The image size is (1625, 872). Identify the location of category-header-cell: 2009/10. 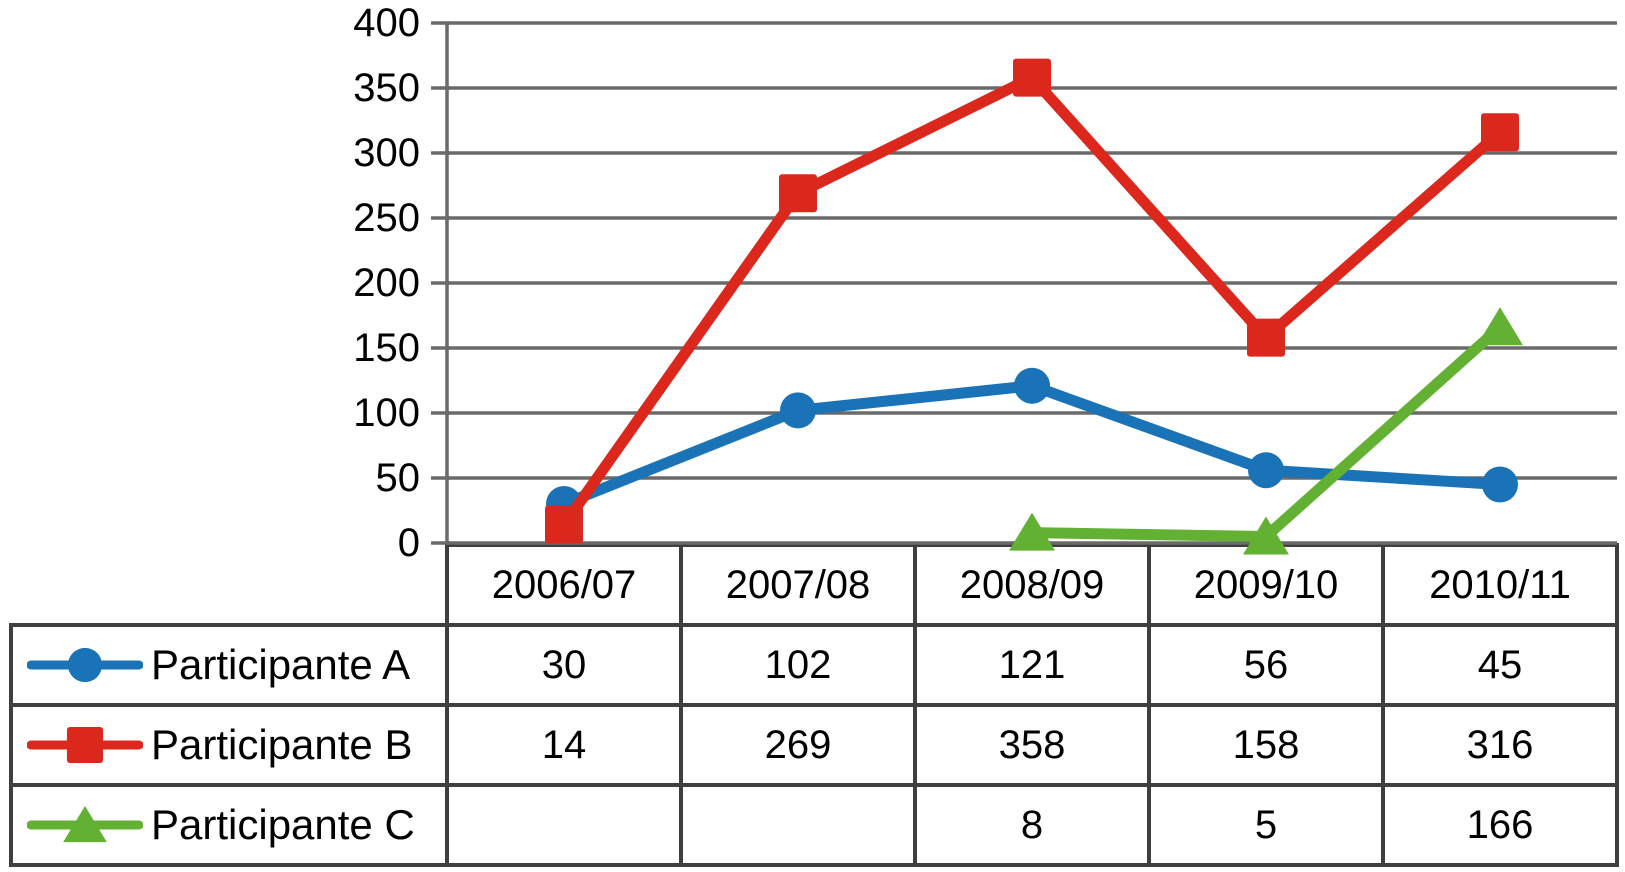
(1266, 585).